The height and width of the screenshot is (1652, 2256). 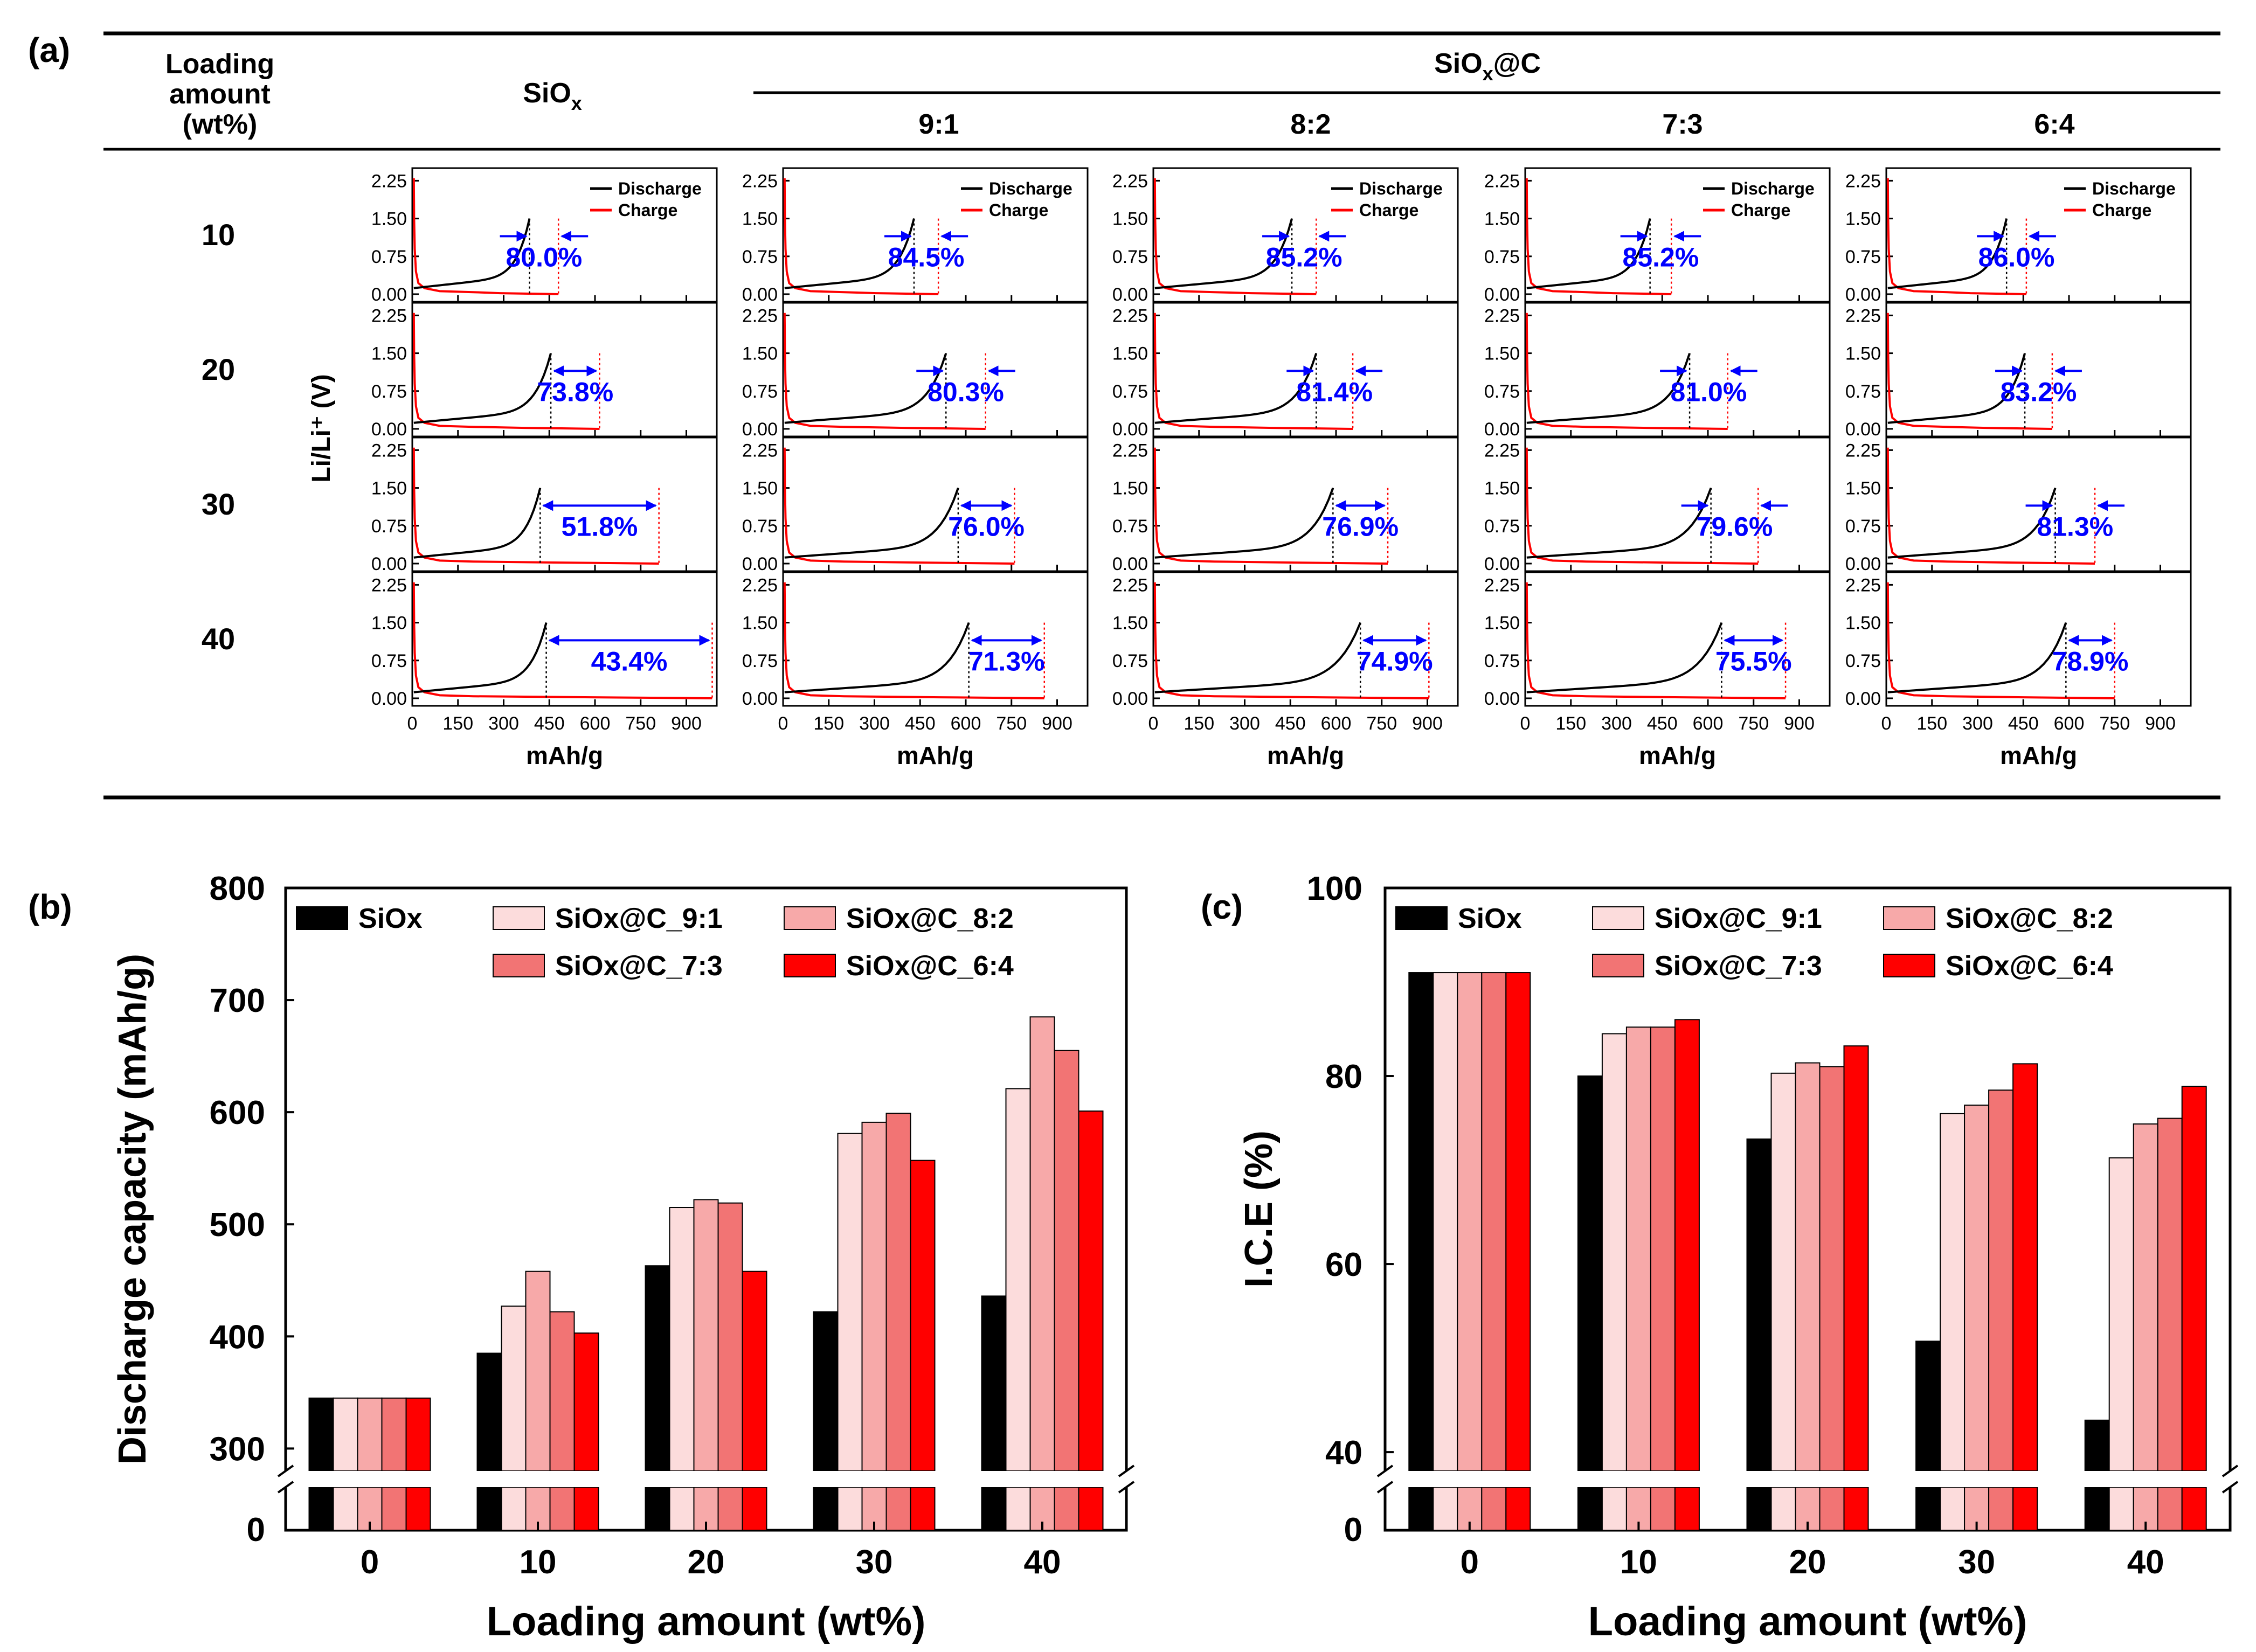 What do you see at coordinates (218, 639) in the screenshot?
I see `loading-label-40: 40` at bounding box center [218, 639].